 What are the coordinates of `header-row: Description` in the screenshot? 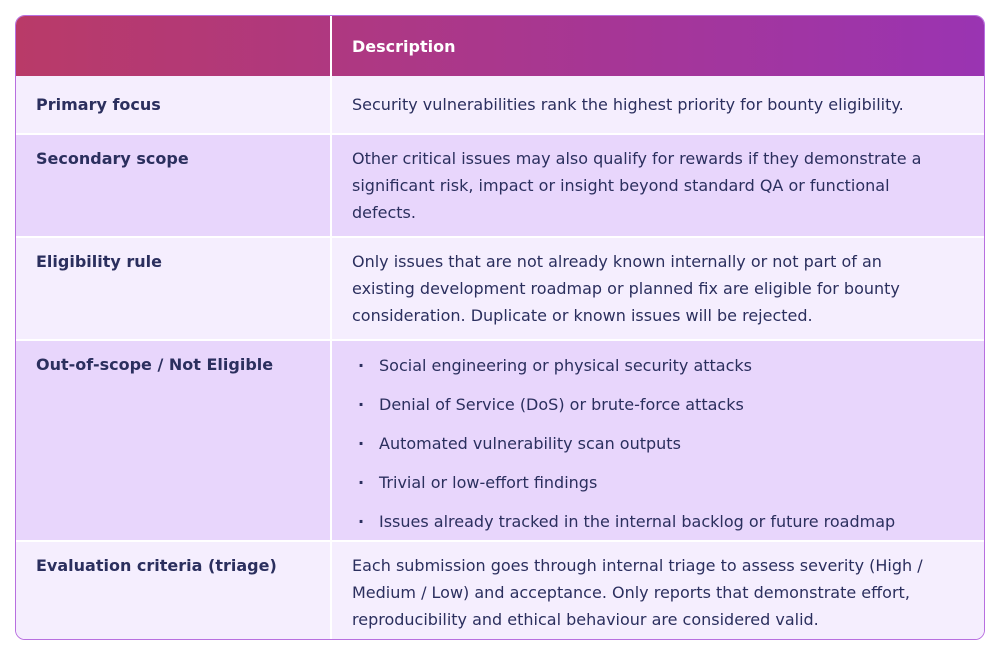 It's located at (500, 46).